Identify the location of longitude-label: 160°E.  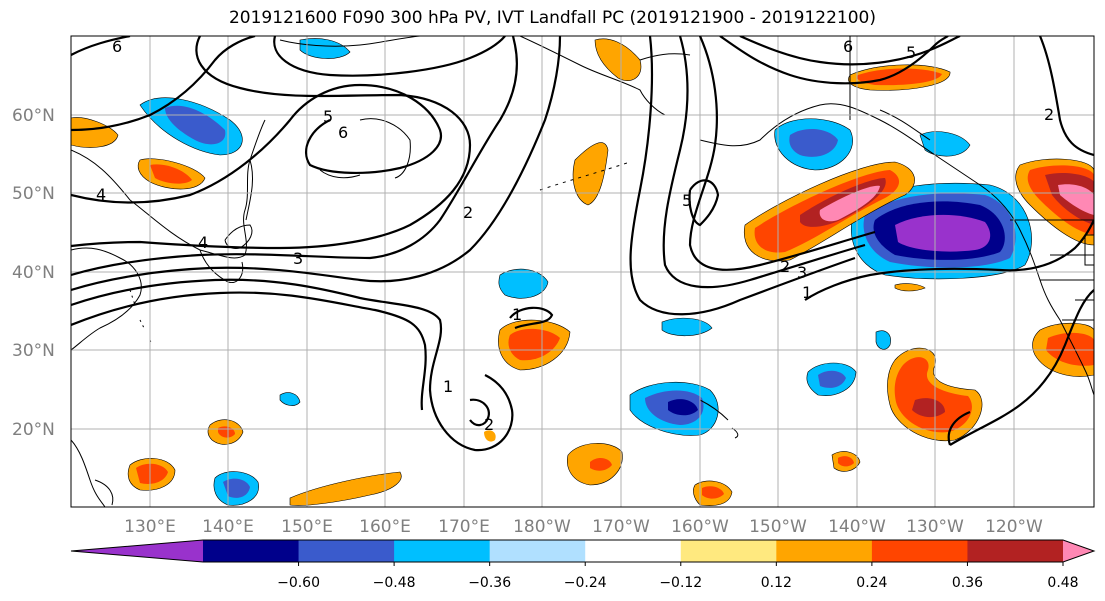
(385, 527).